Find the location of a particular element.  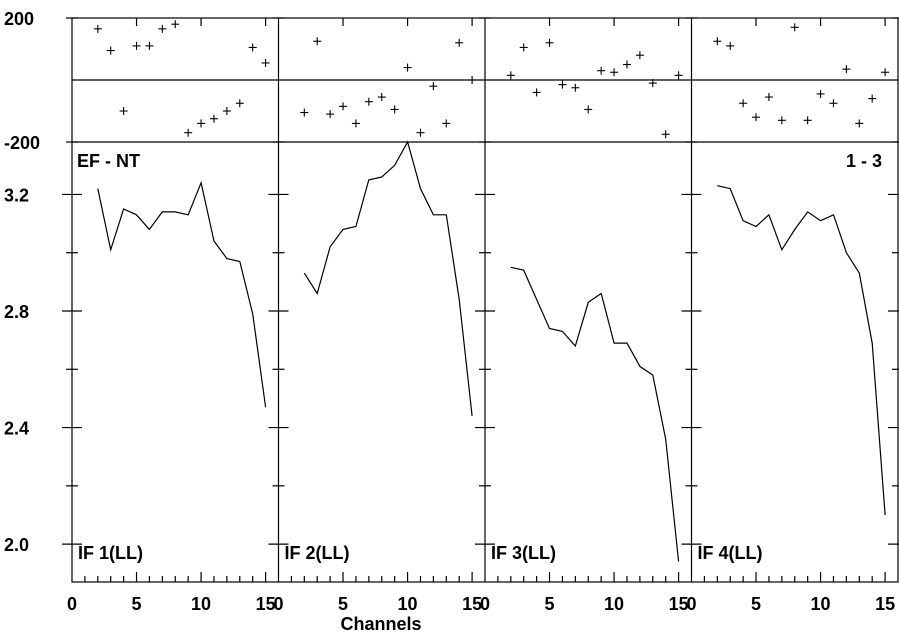

title-left: EF - NT is located at coordinates (108, 161).